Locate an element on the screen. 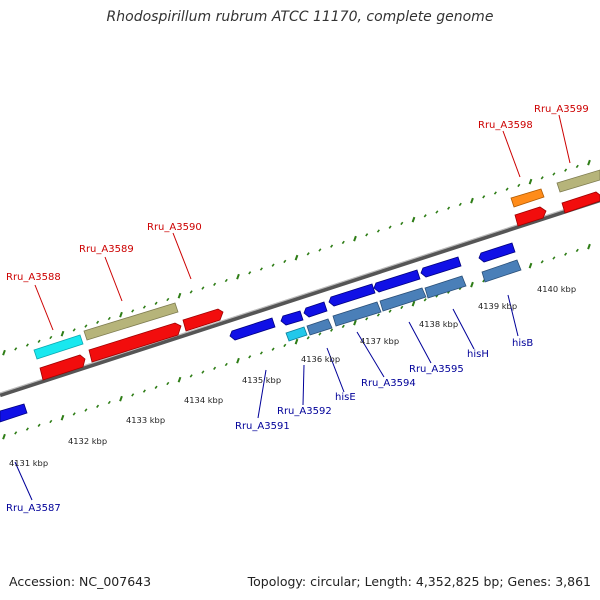 The image size is (600, 600). label-rru-a3598: Rru_A3598 is located at coordinates (505, 125).